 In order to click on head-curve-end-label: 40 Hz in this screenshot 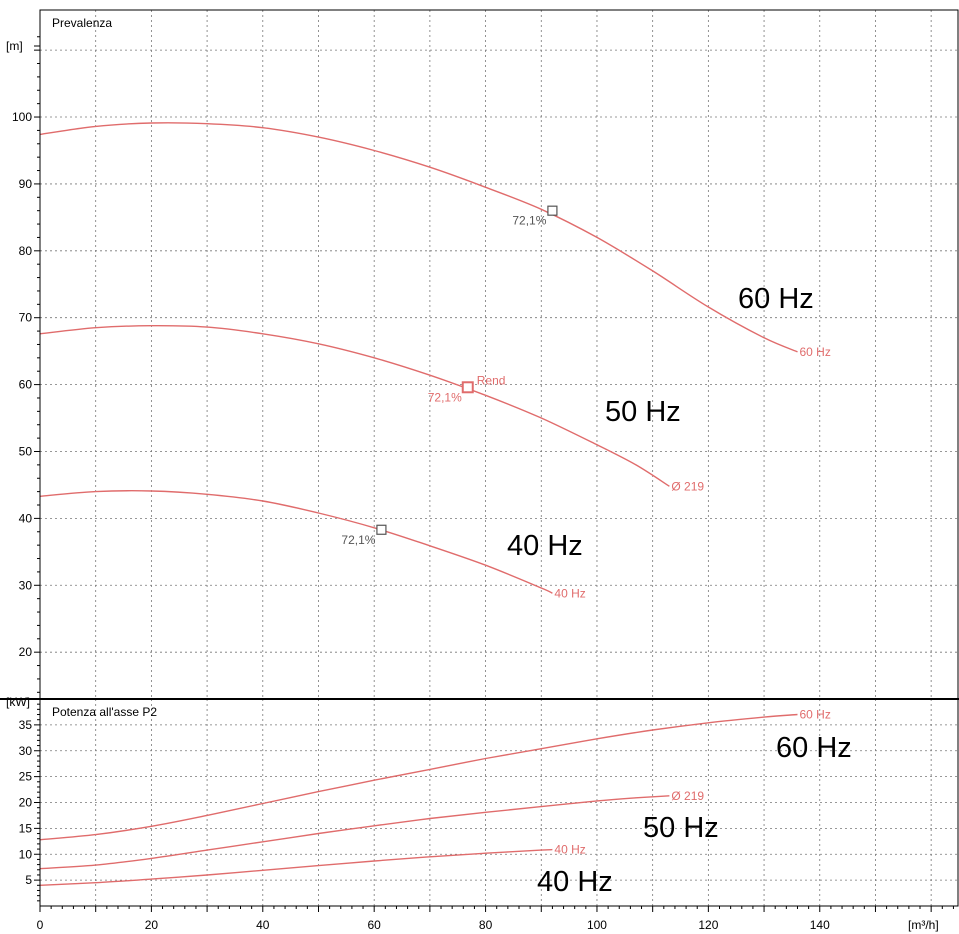, I will do `click(569, 593)`.